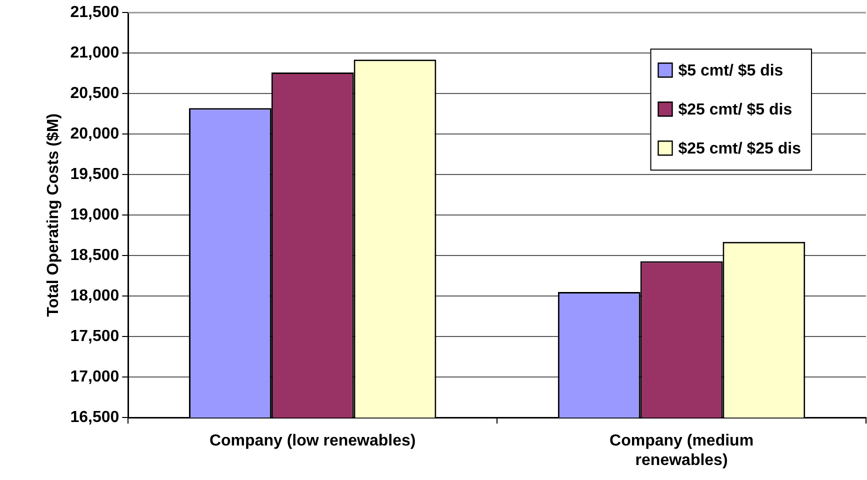 This screenshot has width=867, height=480. What do you see at coordinates (731, 71) in the screenshot?
I see `legend-label: $5 cmt/ $5 dis` at bounding box center [731, 71].